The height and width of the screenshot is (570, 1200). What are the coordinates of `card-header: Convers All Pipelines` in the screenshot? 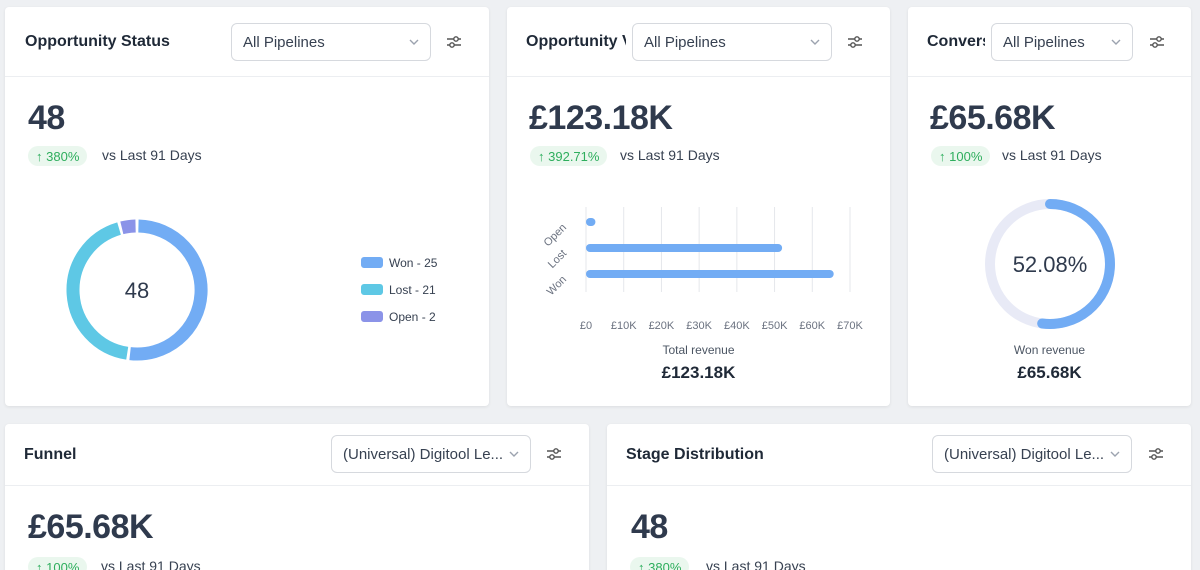 It's located at (1049, 42).